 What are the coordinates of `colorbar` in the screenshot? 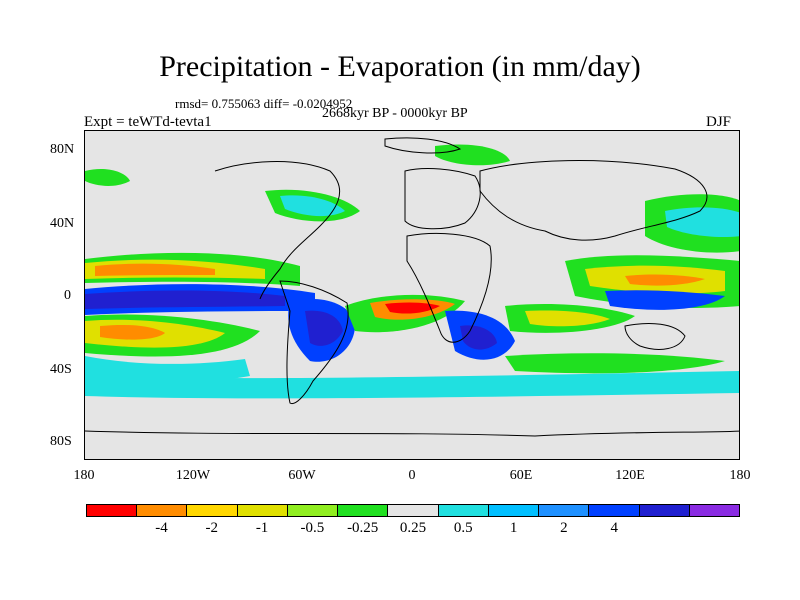 It's located at (413, 510).